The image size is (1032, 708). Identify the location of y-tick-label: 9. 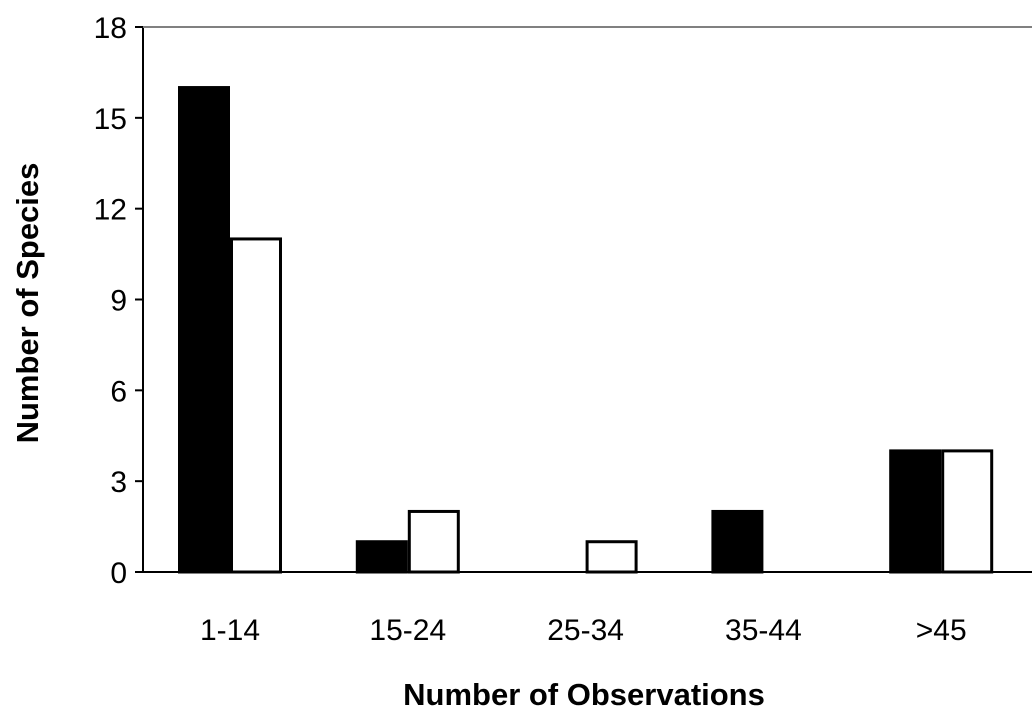
(118, 301).